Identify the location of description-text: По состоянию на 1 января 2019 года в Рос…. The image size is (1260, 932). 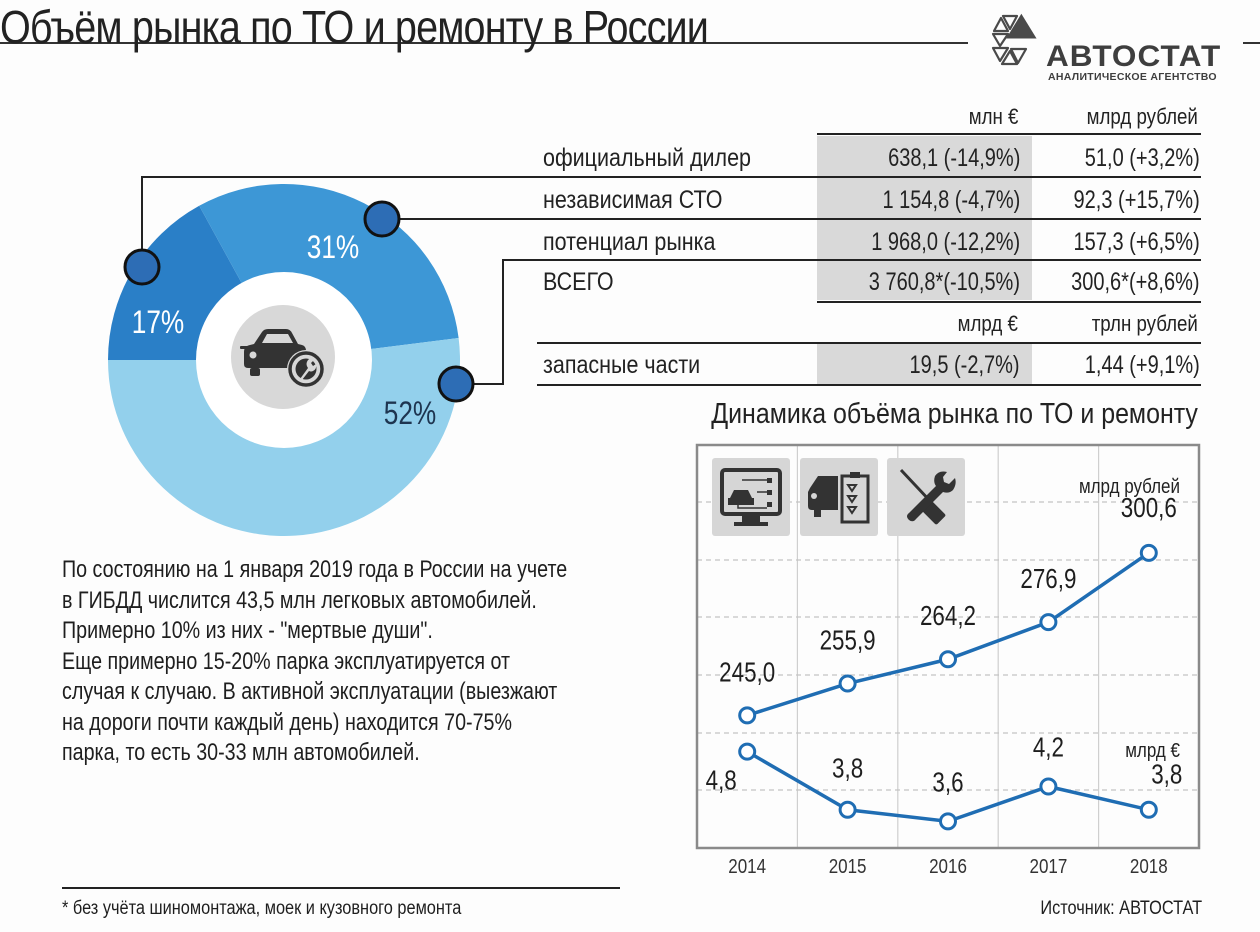
(316, 662).